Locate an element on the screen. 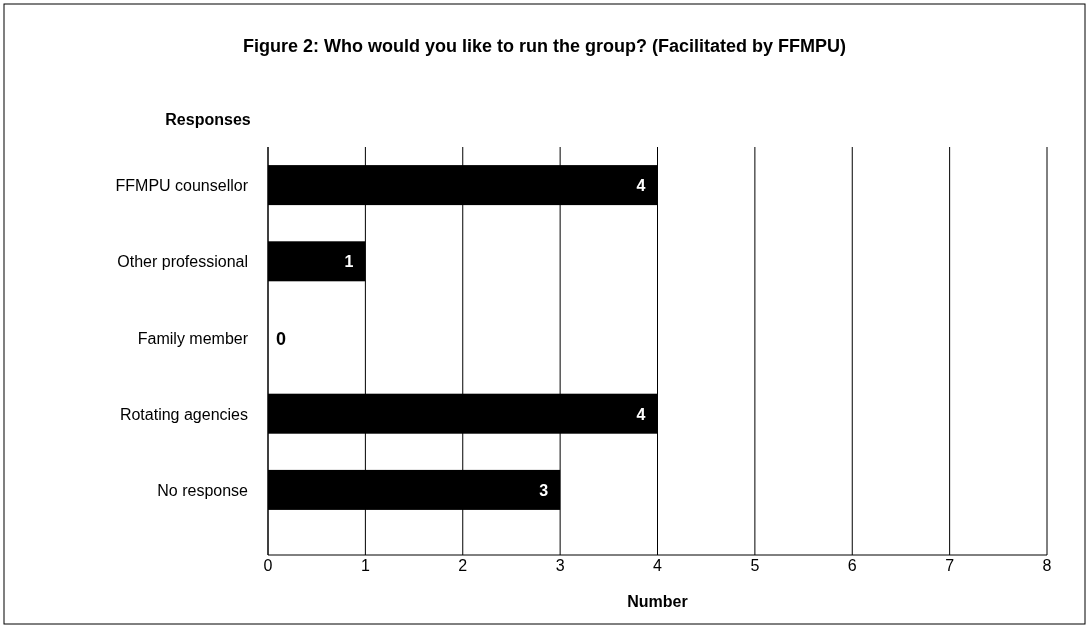 The image size is (1089, 626). x-tick-label: 1 is located at coordinates (365, 565).